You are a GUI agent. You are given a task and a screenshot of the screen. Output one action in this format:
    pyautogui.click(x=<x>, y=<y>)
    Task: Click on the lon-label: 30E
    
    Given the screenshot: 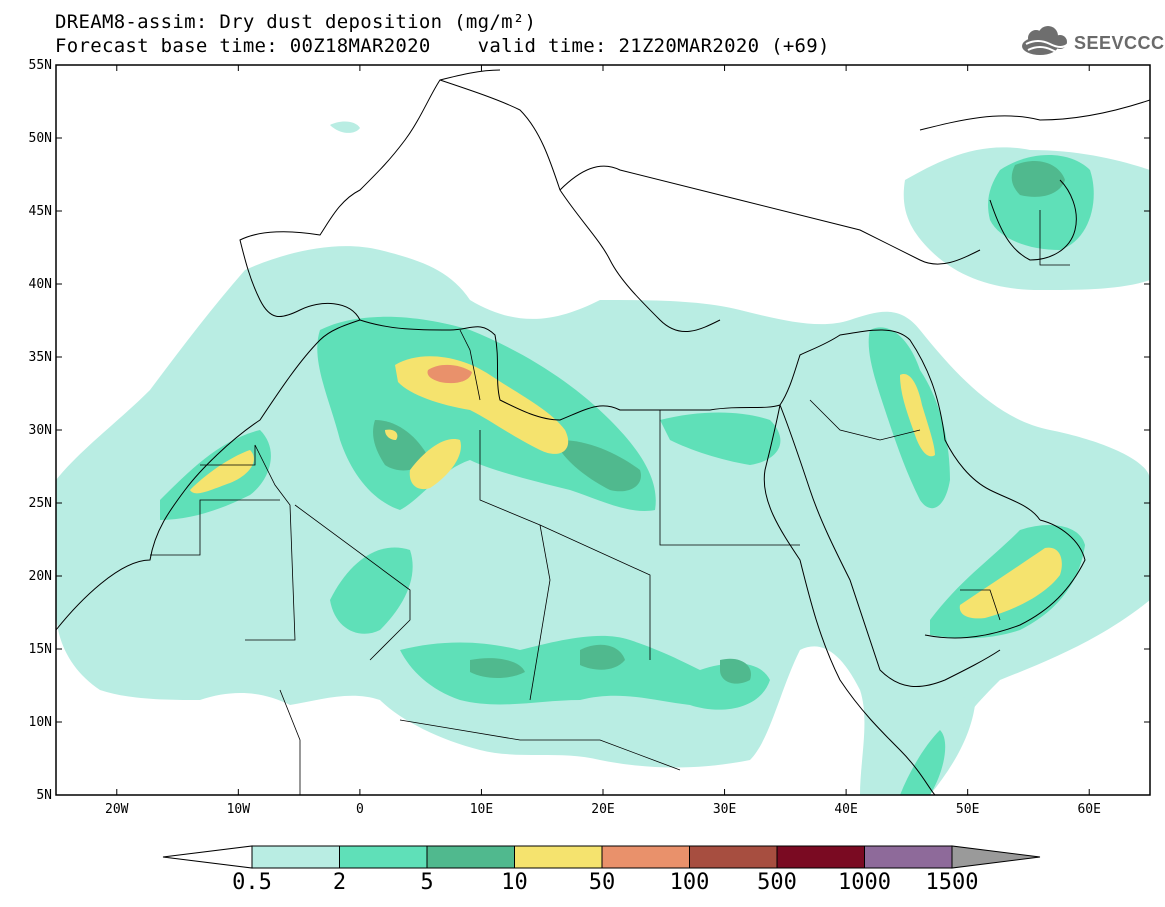 What is the action you would take?
    pyautogui.click(x=724, y=809)
    